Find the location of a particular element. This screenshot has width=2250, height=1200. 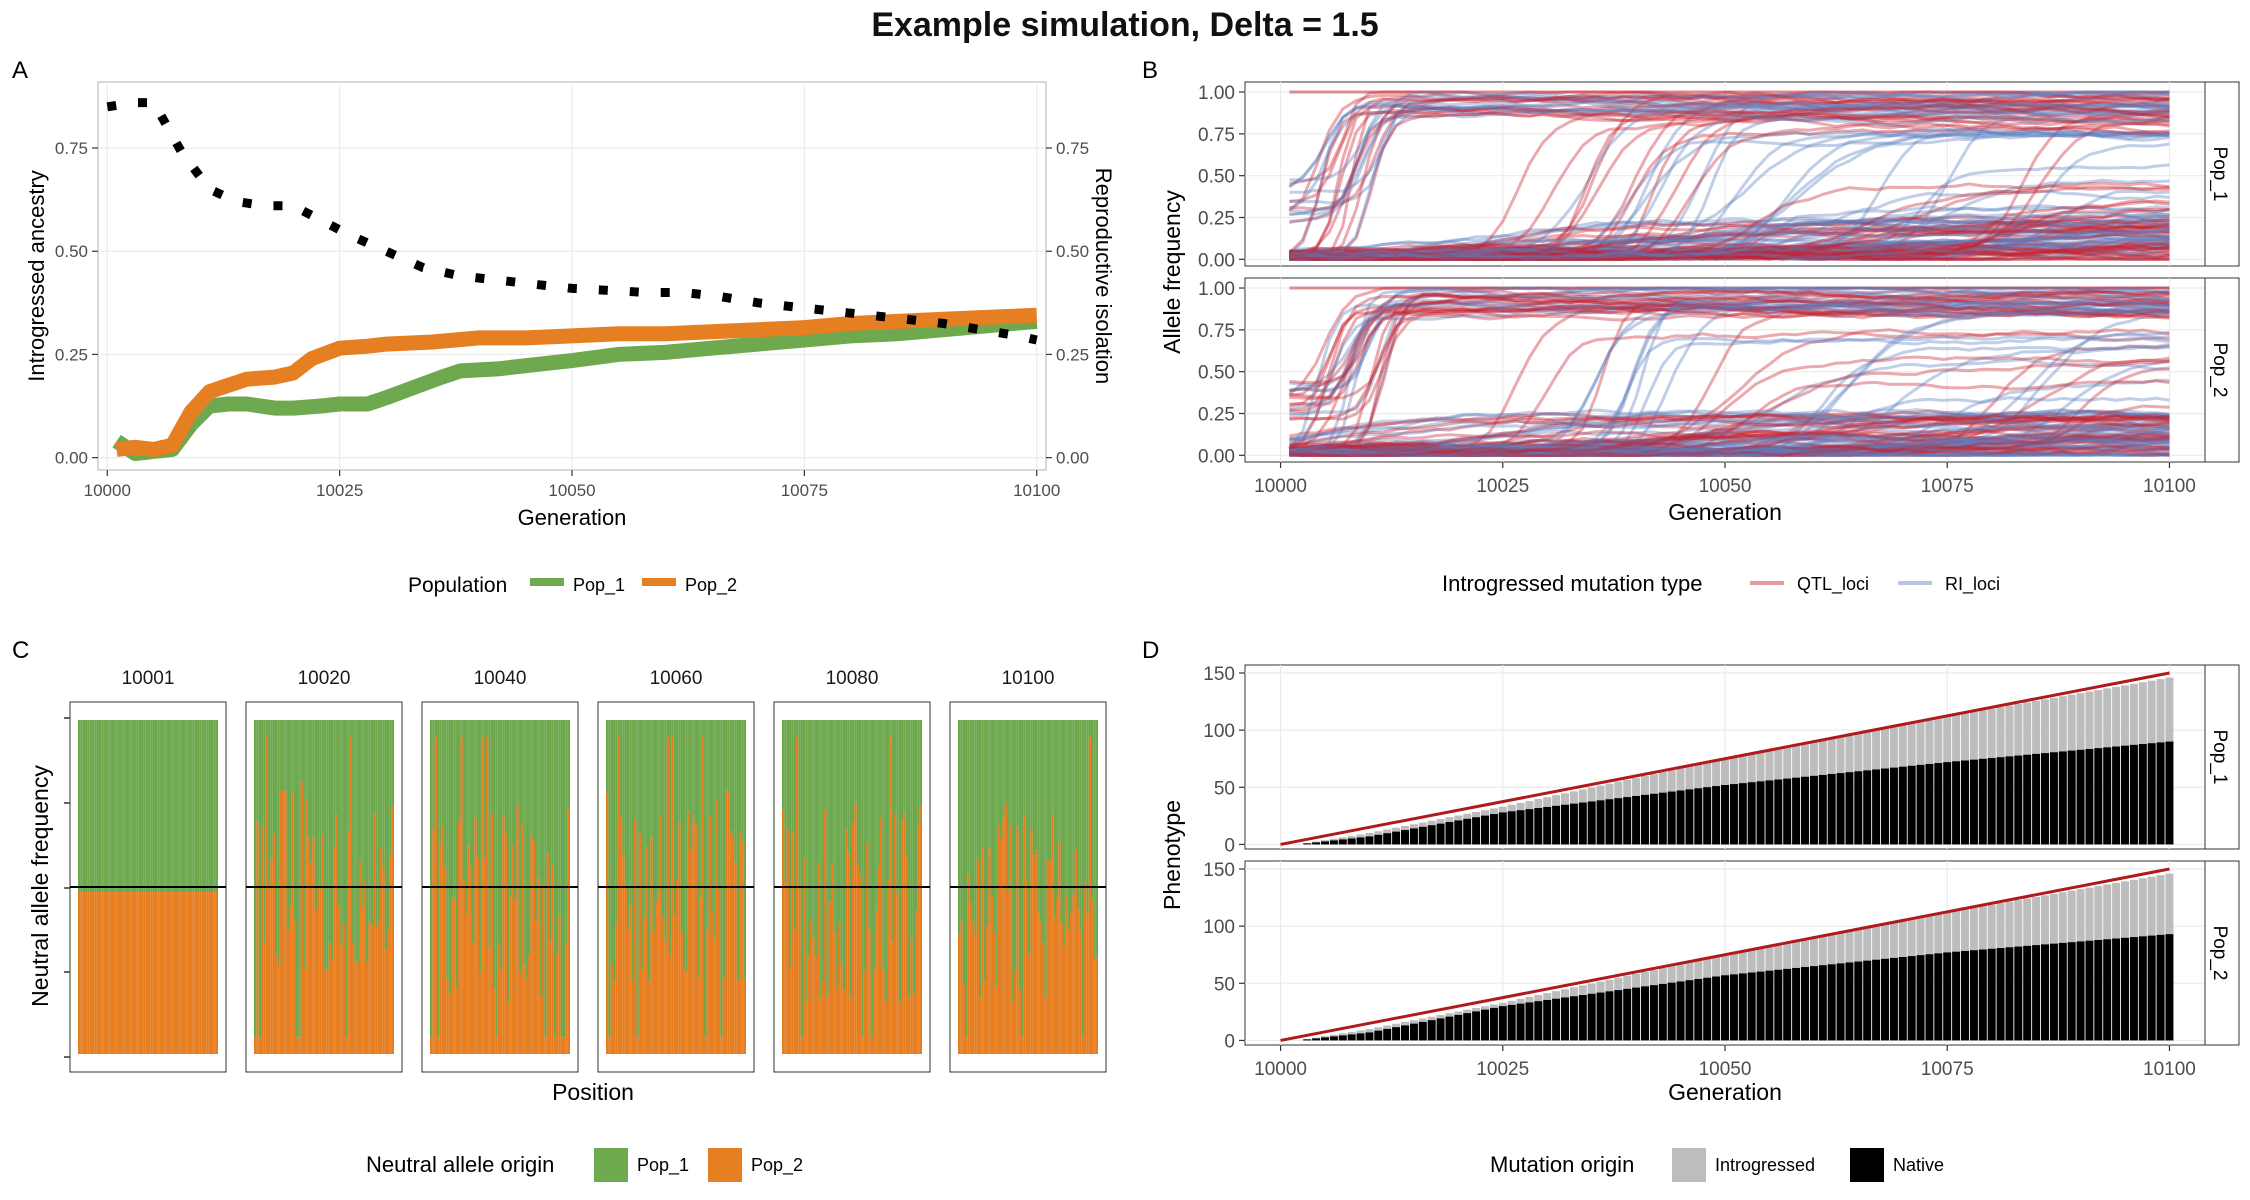

legend-key-origin-pop2 is located at coordinates (725, 1165).